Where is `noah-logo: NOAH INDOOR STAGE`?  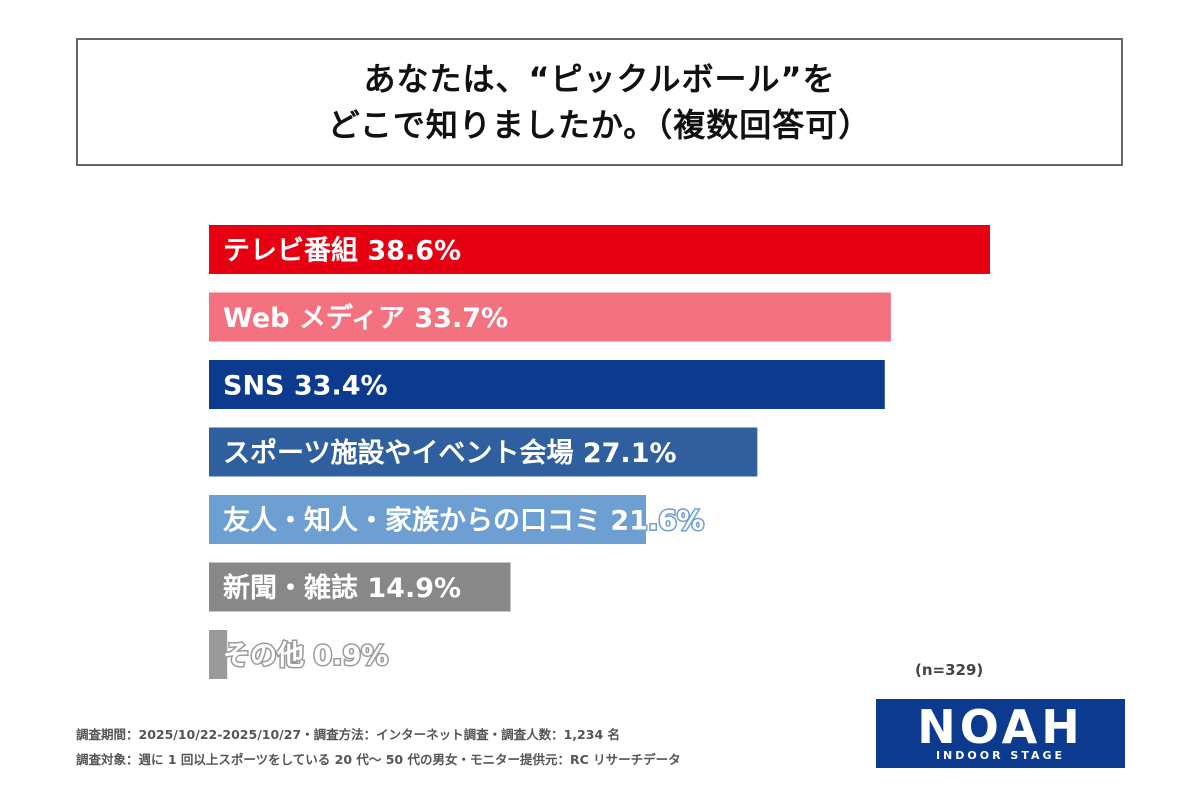 noah-logo: NOAH INDOOR STAGE is located at coordinates (1000, 733).